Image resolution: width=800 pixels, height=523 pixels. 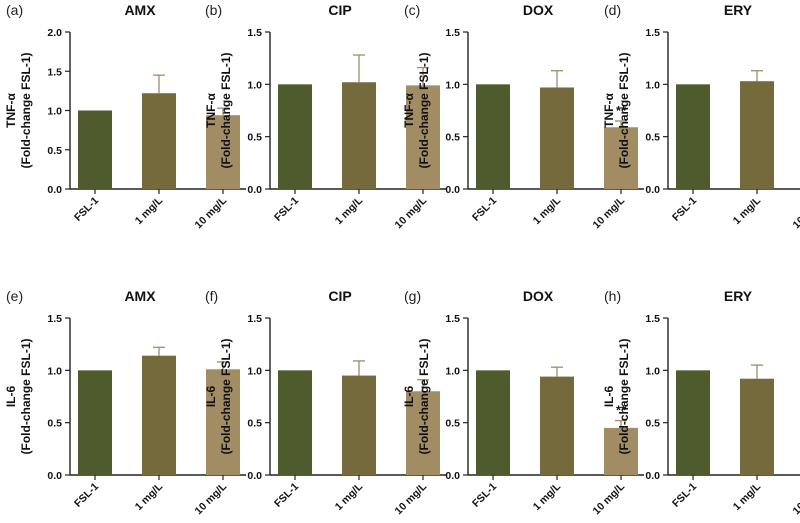 I want to click on y-tick-label: 2.0, so click(x=54, y=33).